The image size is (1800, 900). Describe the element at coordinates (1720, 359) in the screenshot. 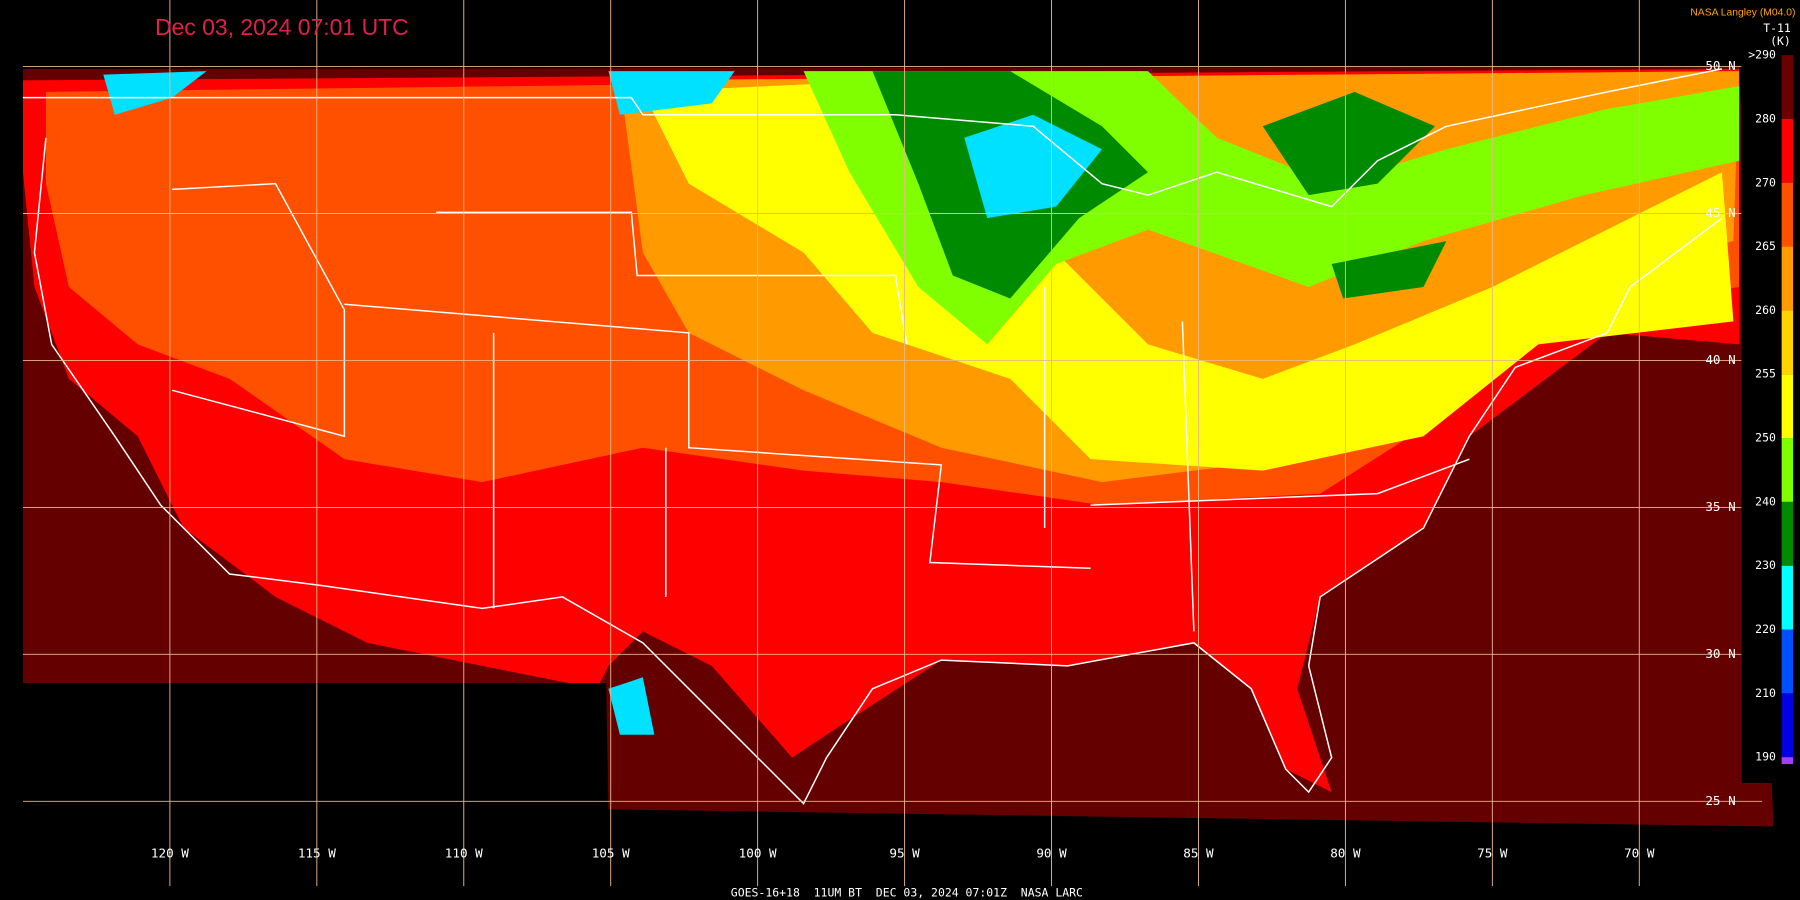

I see `lat-label: 40 N` at that location.